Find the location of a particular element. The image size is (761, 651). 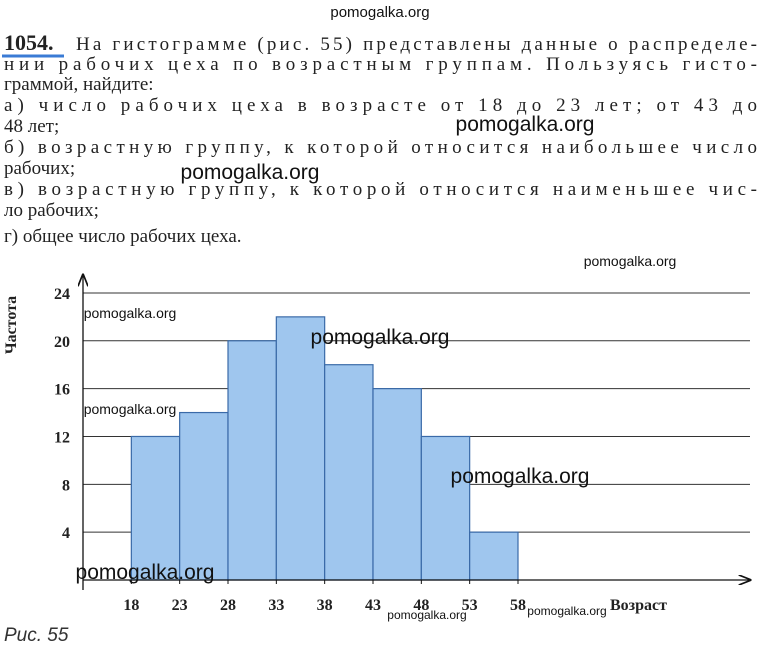

x-tick-label: 18 is located at coordinates (131, 605).